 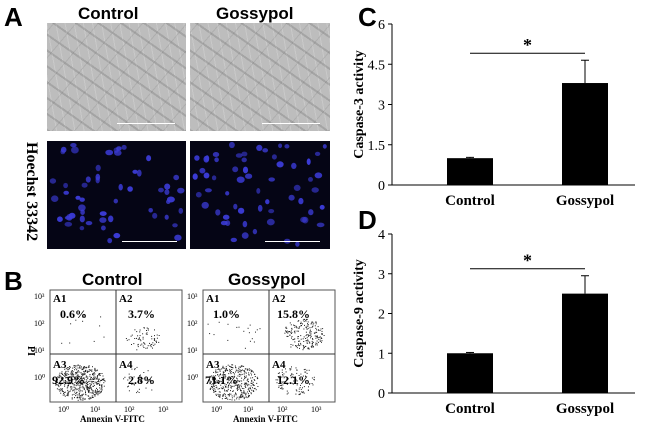 What do you see at coordinates (585, 134) in the screenshot?
I see `bar` at bounding box center [585, 134].